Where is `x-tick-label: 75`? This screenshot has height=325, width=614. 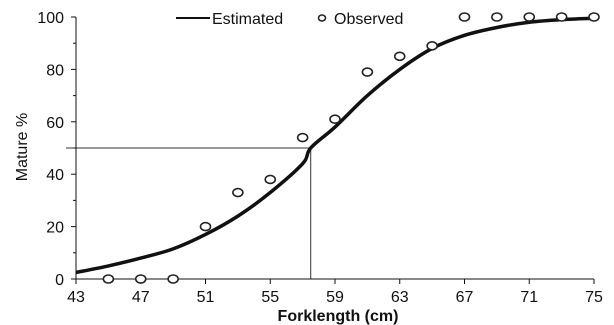
x-tick-label: 75 is located at coordinates (594, 297).